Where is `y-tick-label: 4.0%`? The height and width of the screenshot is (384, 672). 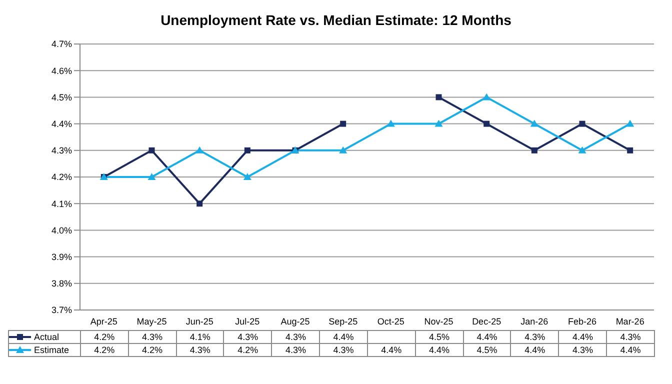
y-tick-label: 4.0% is located at coordinates (61, 230).